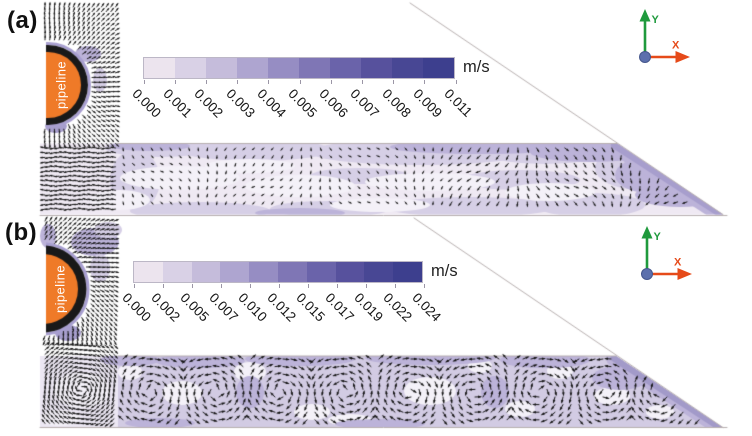 This screenshot has width=752, height=436. Describe the element at coordinates (60, 289) in the screenshot. I see `pipeline-label-b: pipeline` at that location.